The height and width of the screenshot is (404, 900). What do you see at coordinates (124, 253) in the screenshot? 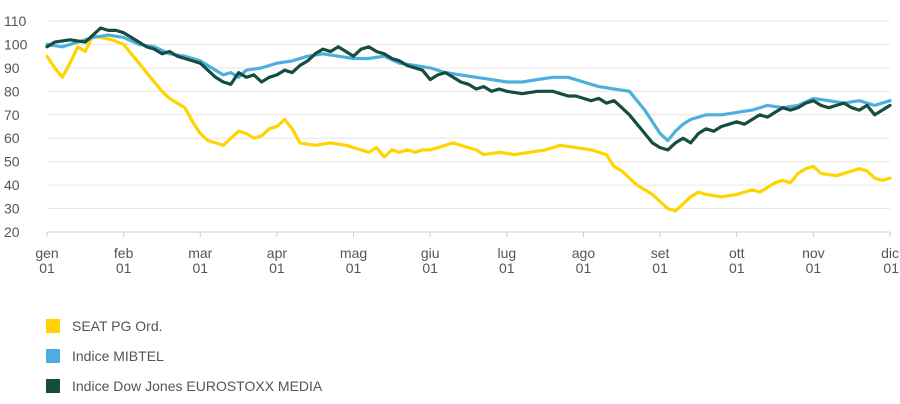
I see `x-tick-month: feb` at bounding box center [124, 253].